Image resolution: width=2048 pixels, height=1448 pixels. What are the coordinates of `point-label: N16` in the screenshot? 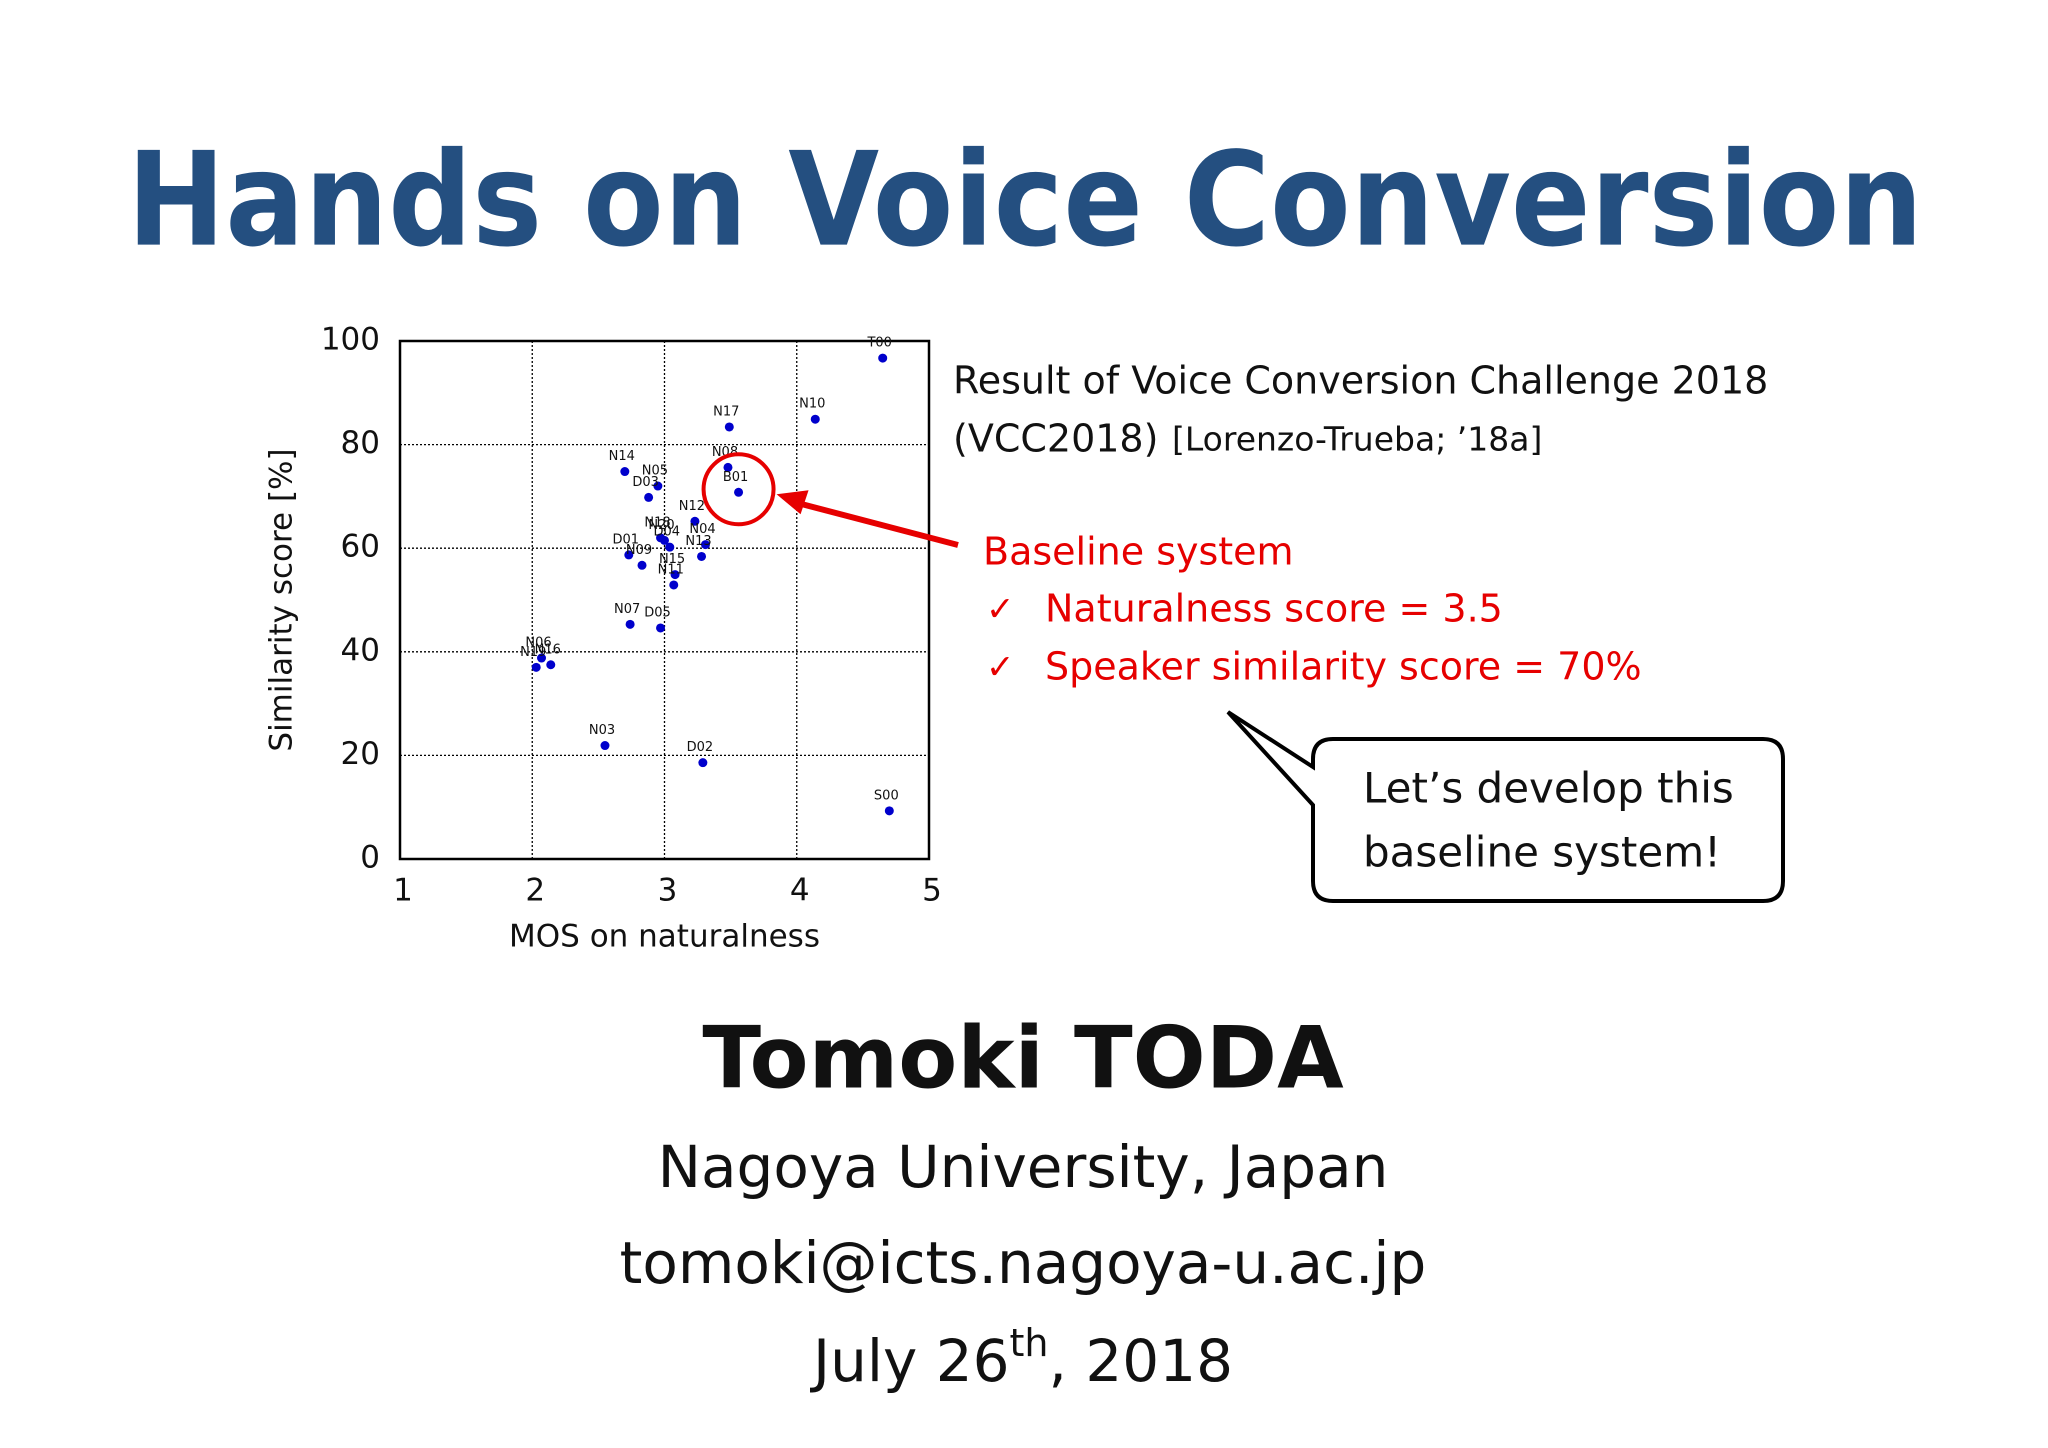 It's located at (548, 649).